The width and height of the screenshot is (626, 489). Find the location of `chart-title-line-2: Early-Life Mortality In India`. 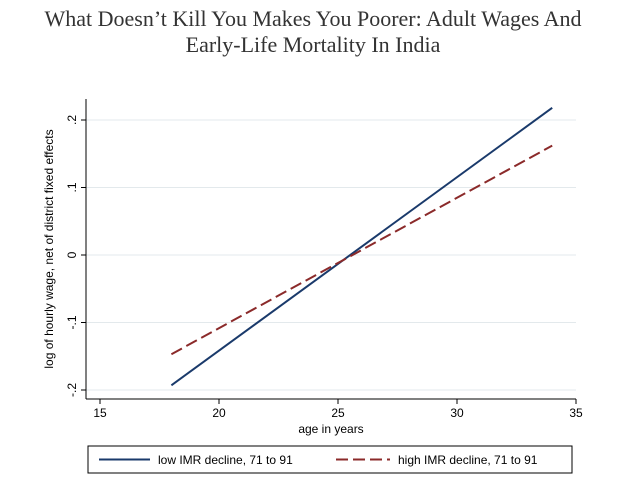

chart-title-line-2: Early-Life Mortality In India is located at coordinates (313, 44).